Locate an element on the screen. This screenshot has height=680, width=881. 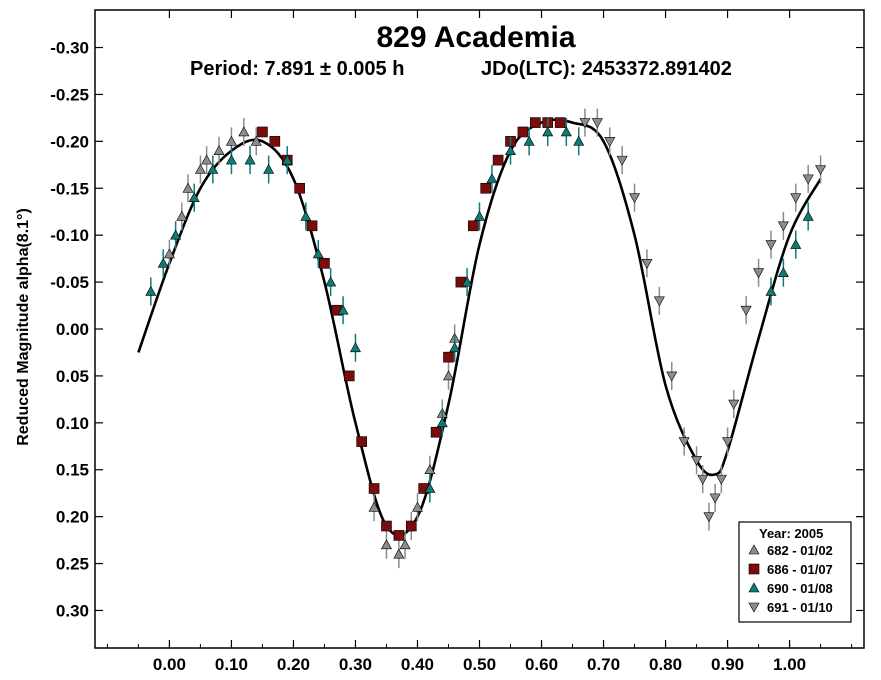
y-tick-label: 0.15 is located at coordinates (72, 470).